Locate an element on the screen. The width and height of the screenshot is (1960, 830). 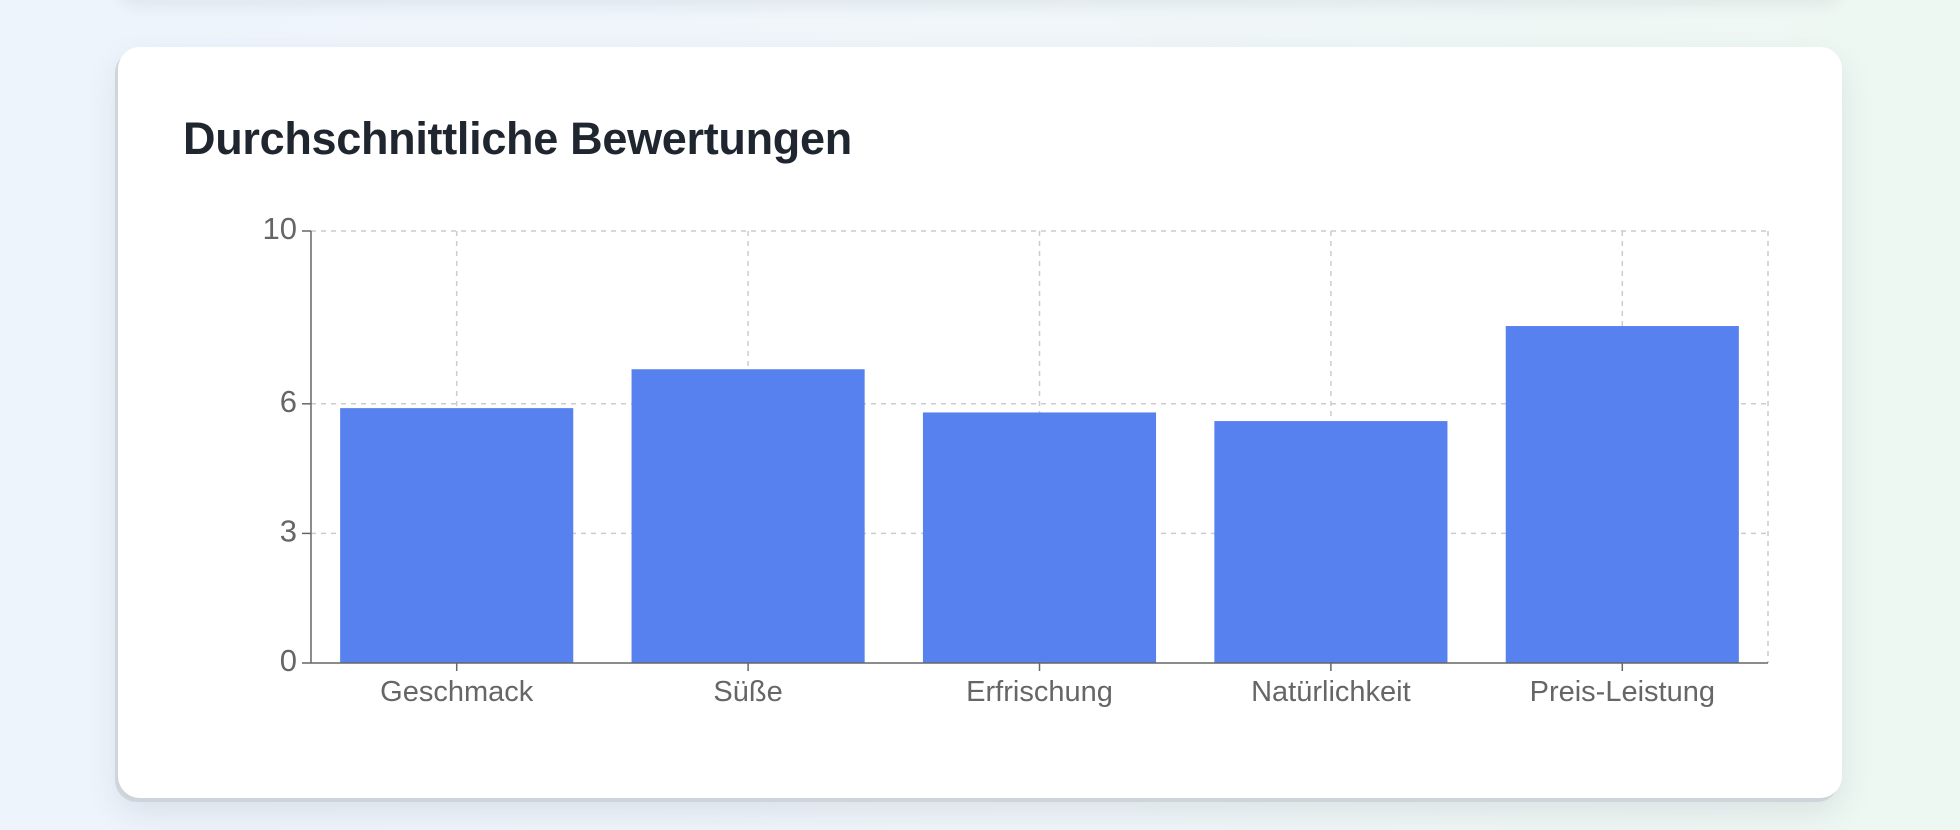
bar-erfrischung is located at coordinates (1039, 537).